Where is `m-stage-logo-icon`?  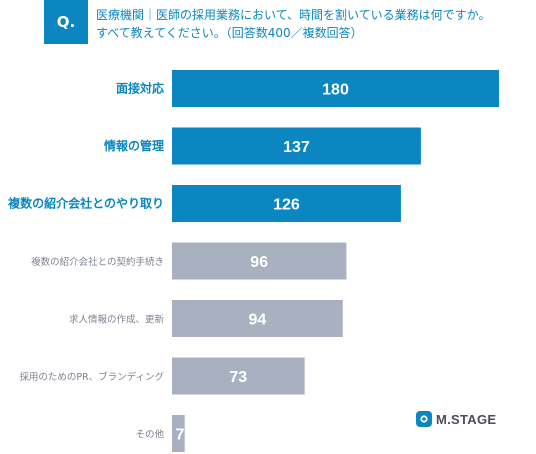 m-stage-logo-icon is located at coordinates (424, 419).